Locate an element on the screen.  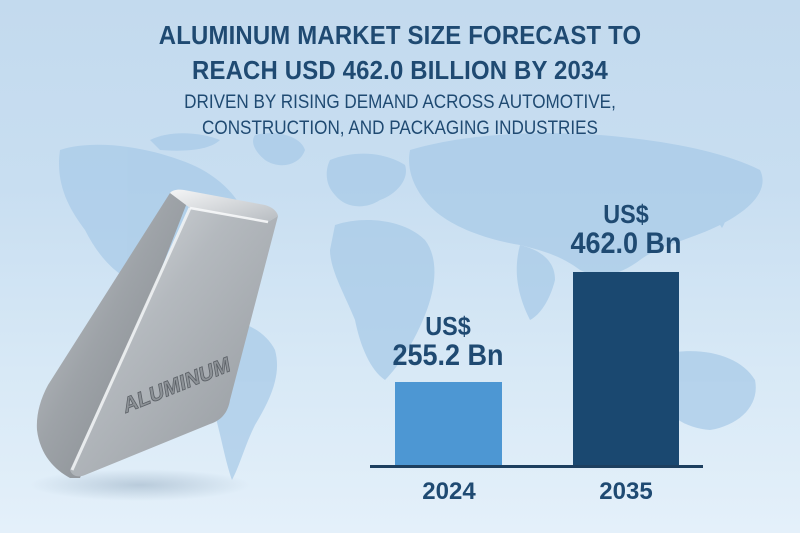
x-label-2035: 2035 is located at coordinates (626, 491).